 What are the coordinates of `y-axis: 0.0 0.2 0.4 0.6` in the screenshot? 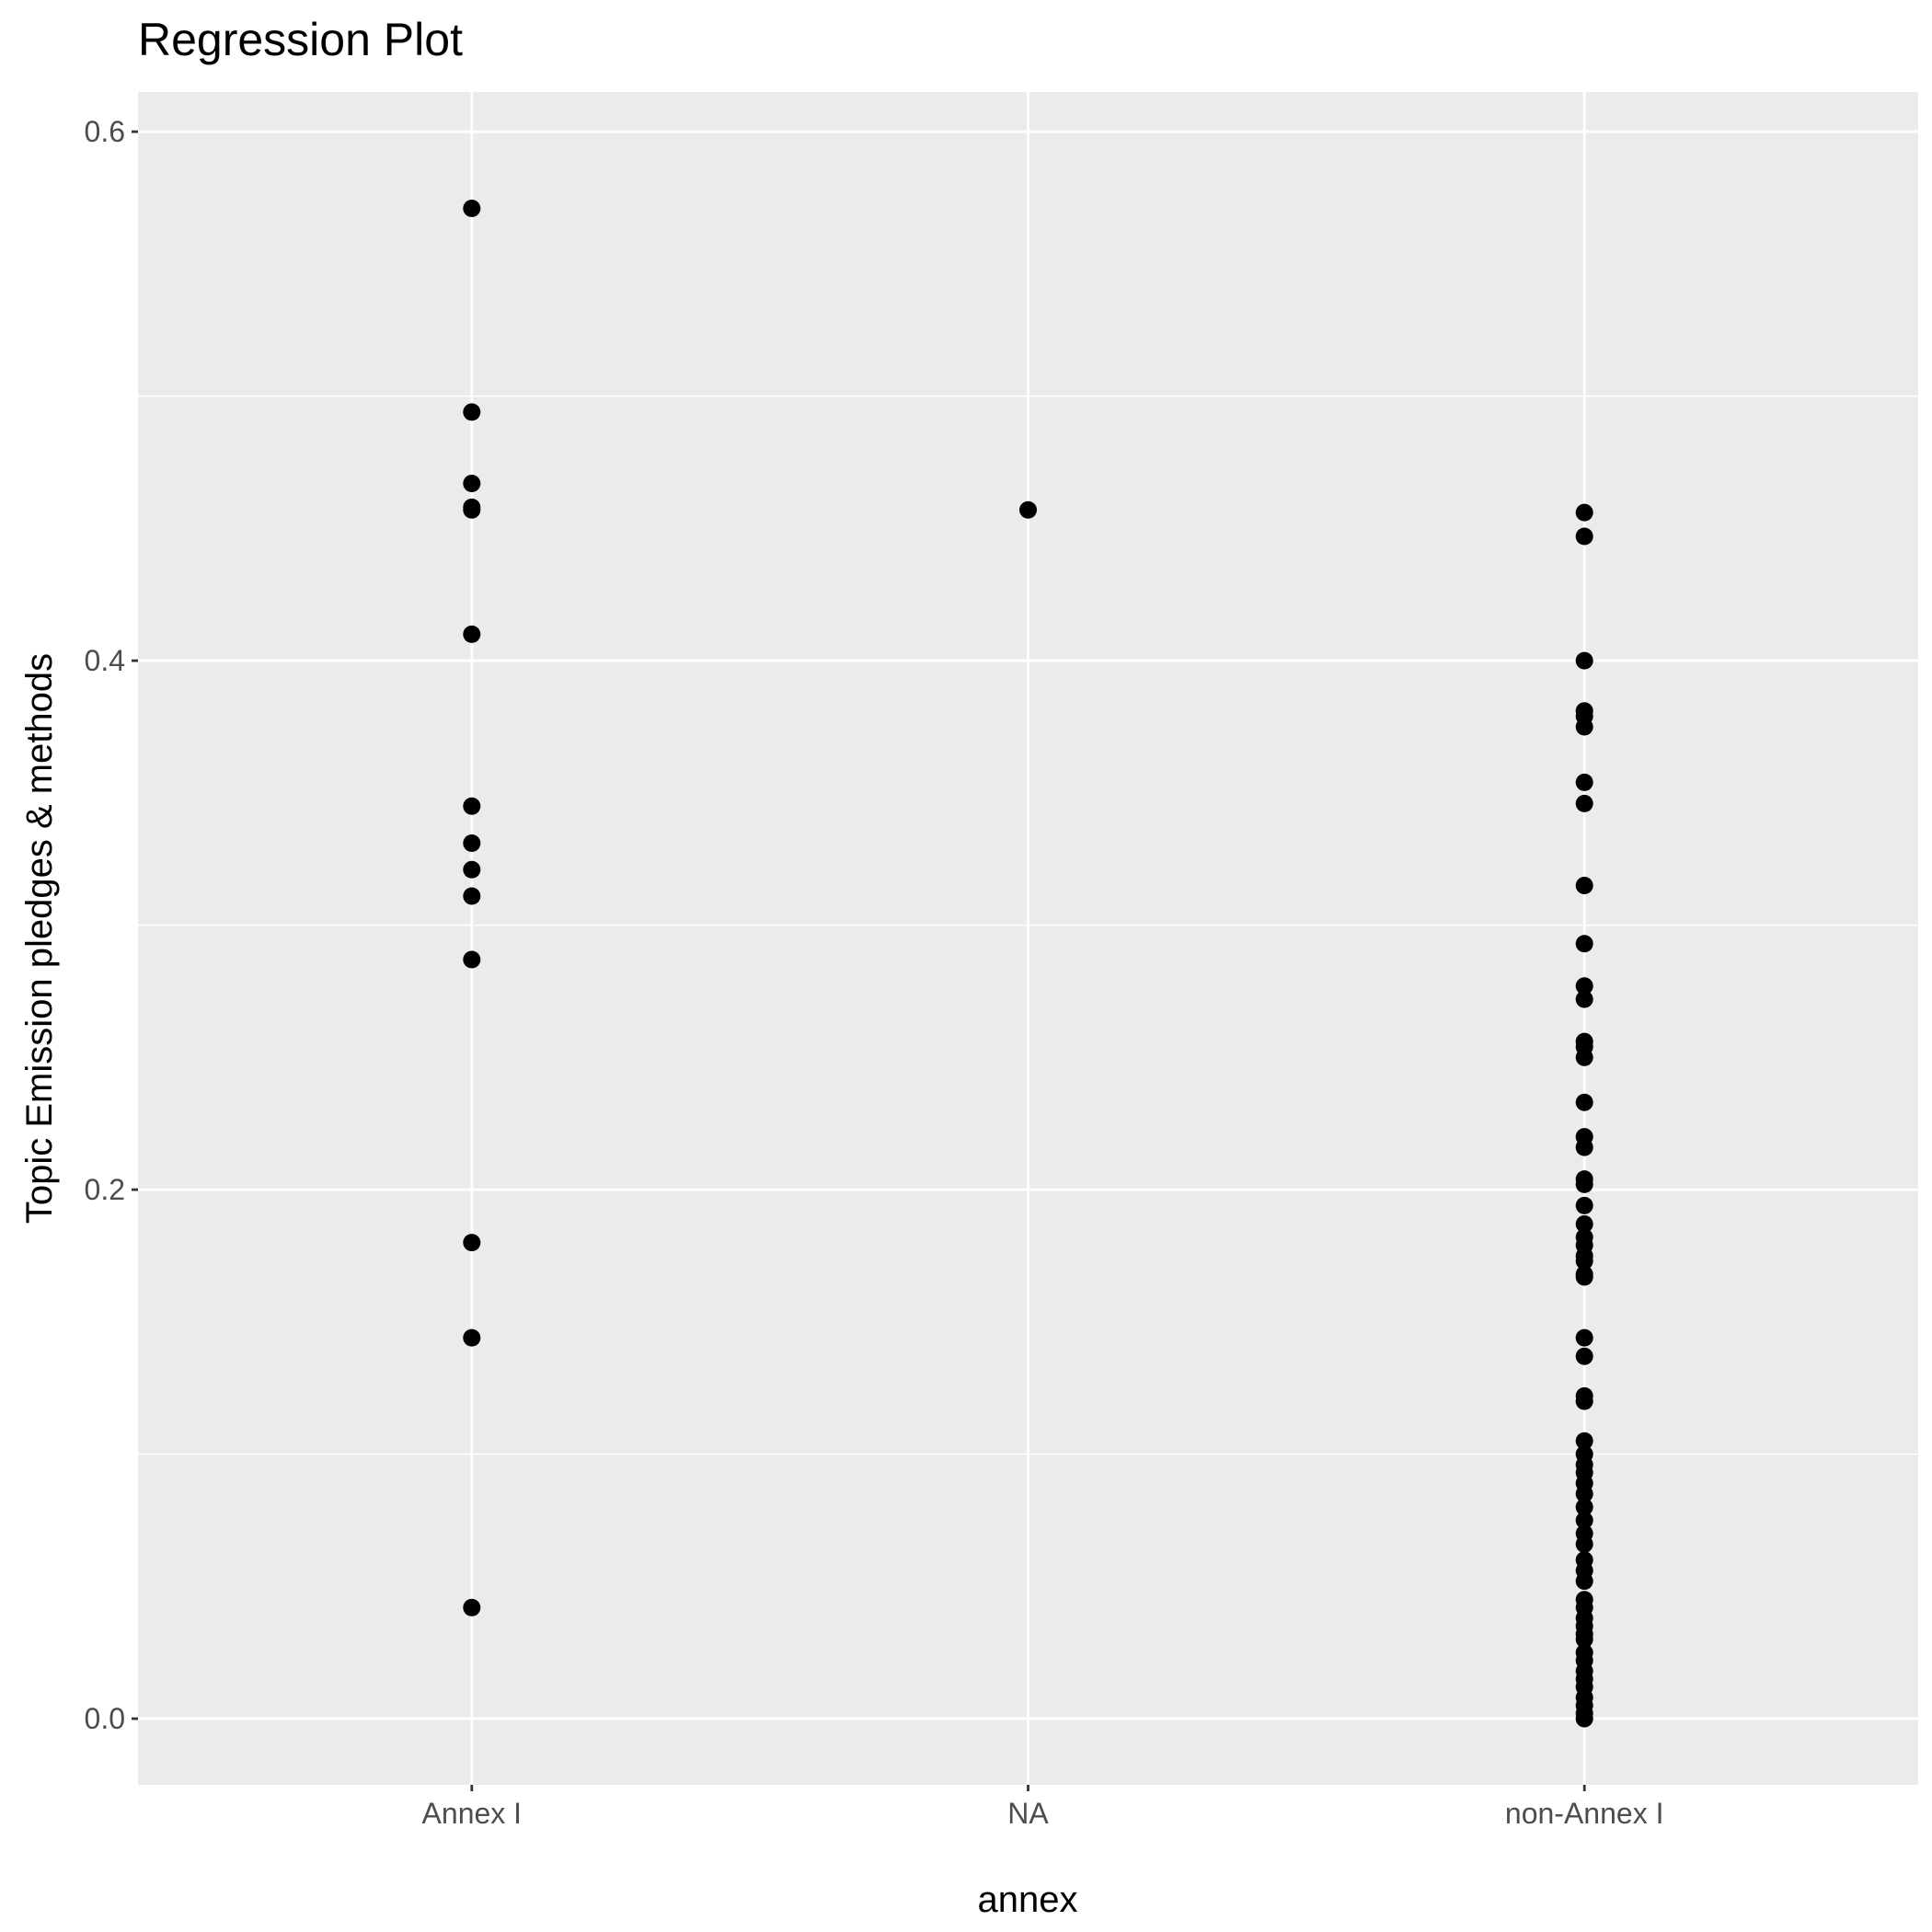 It's located at (111, 925).